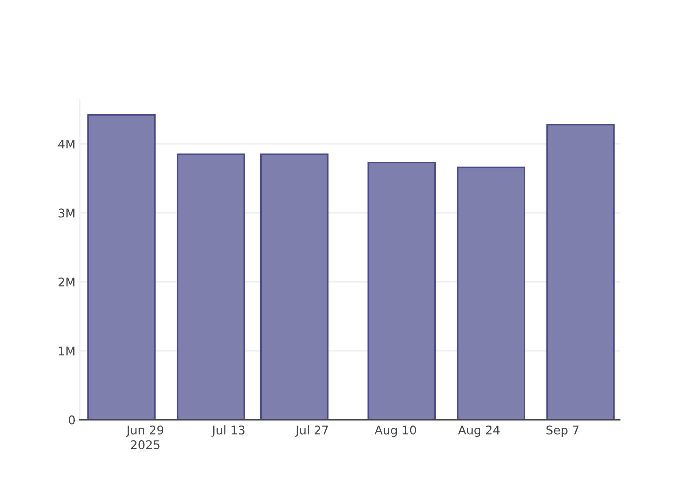  I want to click on x-tick-label: Jul 27, so click(311, 432).